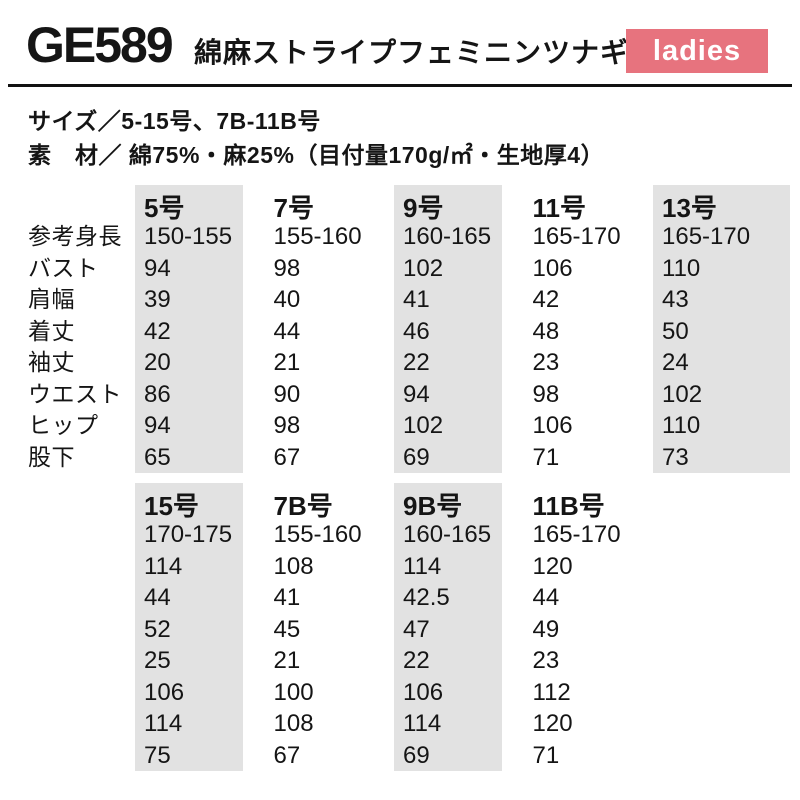  What do you see at coordinates (189, 627) in the screenshot?
I see `size-column-15号: 15号 170-175 114 44 52 25 106 114 75` at bounding box center [189, 627].